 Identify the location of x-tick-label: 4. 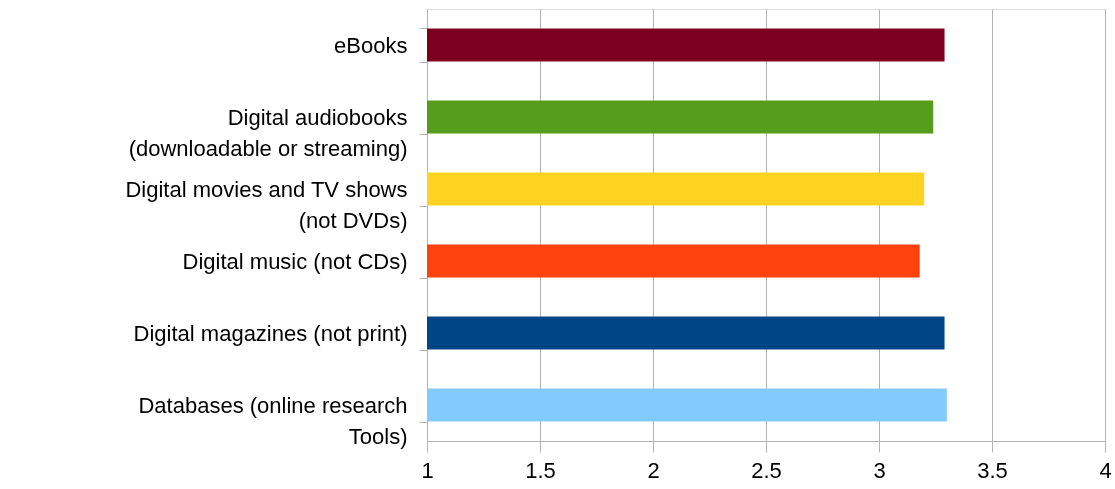
(1105, 470).